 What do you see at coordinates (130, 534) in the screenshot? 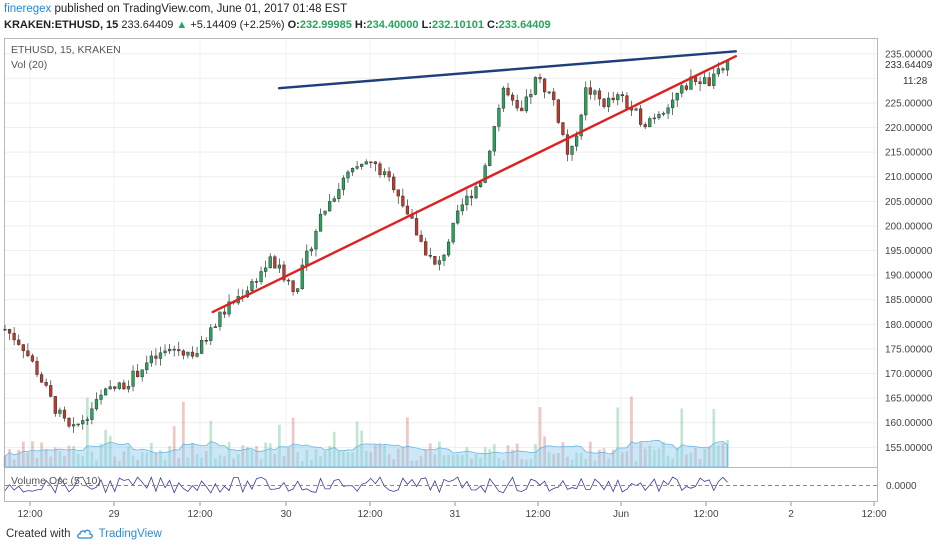
I see `tradingview-link: TradingView` at bounding box center [130, 534].